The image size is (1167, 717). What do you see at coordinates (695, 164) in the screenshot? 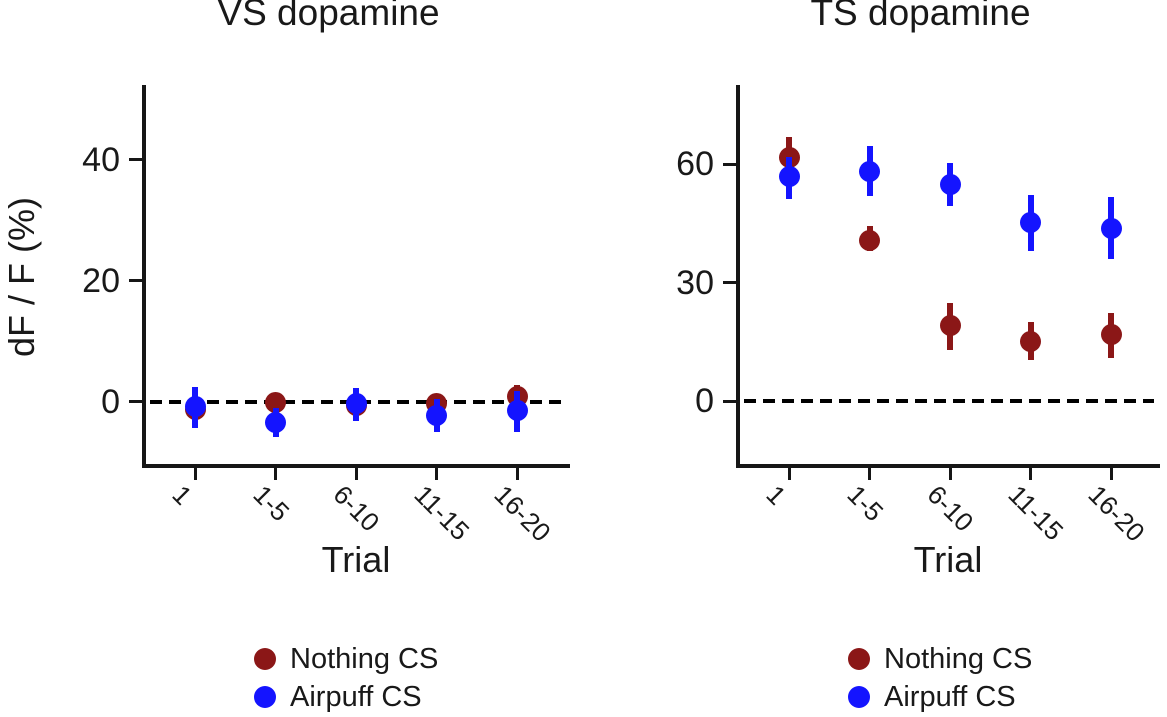
I see `y-tick-label: 60` at bounding box center [695, 164].